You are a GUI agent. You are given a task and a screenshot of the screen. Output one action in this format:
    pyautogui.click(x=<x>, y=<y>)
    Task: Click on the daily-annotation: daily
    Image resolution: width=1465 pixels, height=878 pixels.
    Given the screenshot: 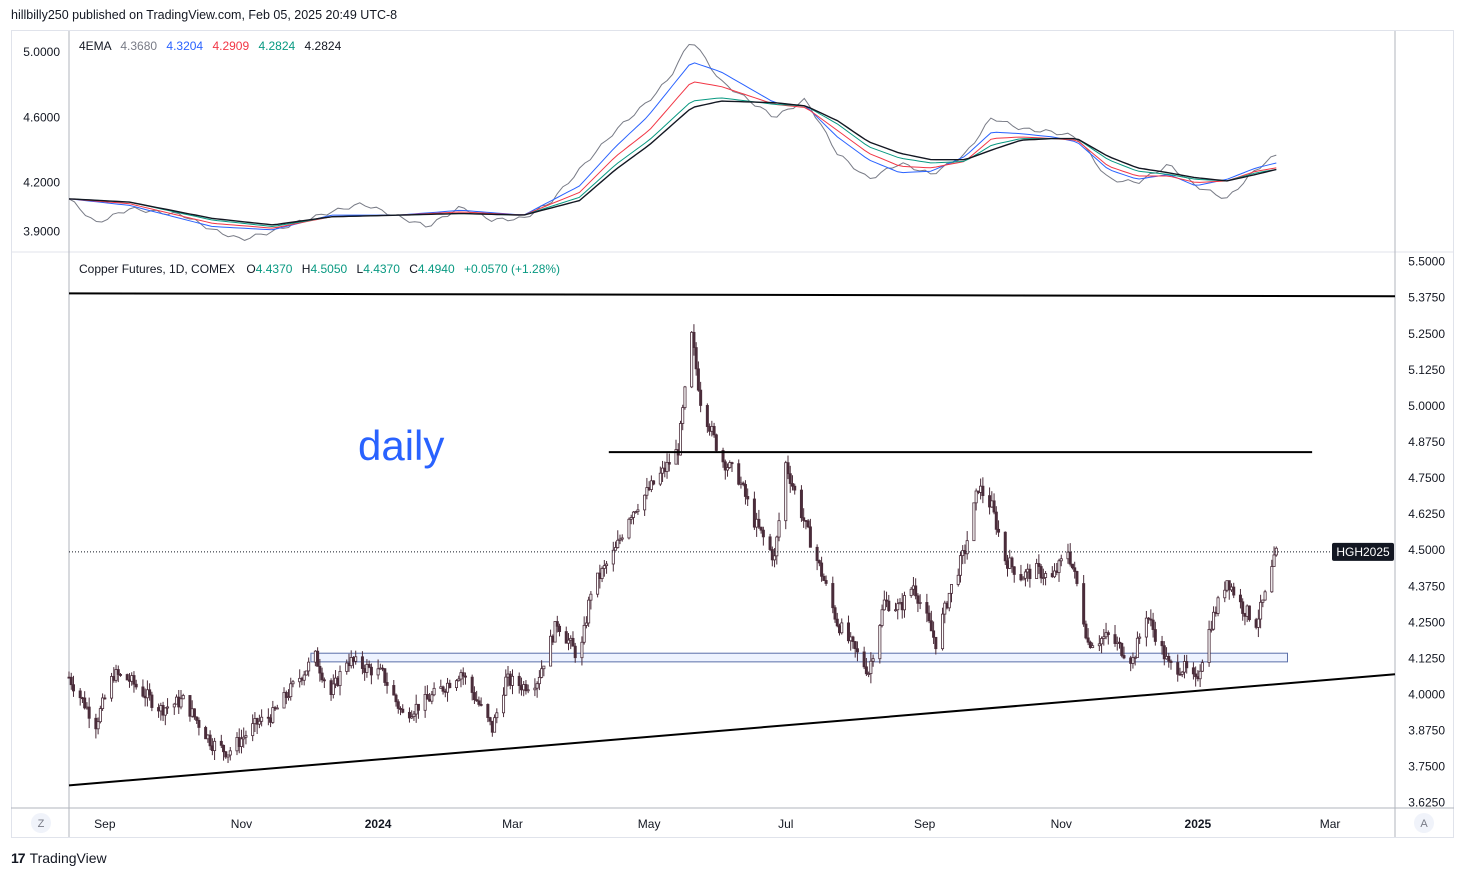 What is the action you would take?
    pyautogui.click(x=401, y=445)
    